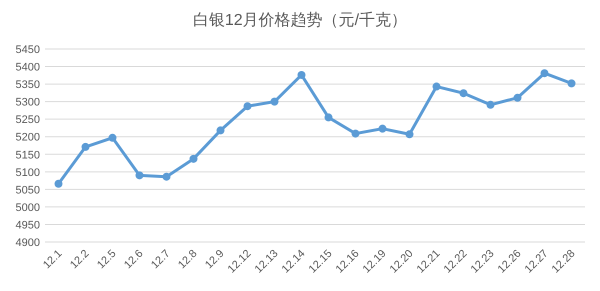 This screenshot has width=600, height=291. Describe the element at coordinates (28, 172) in the screenshot. I see `y-tick-label: 5100` at that location.